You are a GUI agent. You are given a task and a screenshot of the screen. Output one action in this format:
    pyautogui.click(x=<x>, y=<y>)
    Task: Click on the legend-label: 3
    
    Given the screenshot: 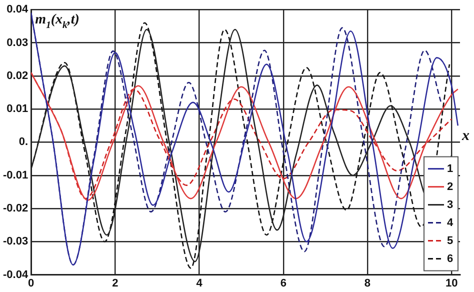 What is the action you would take?
    pyautogui.click(x=450, y=204)
    